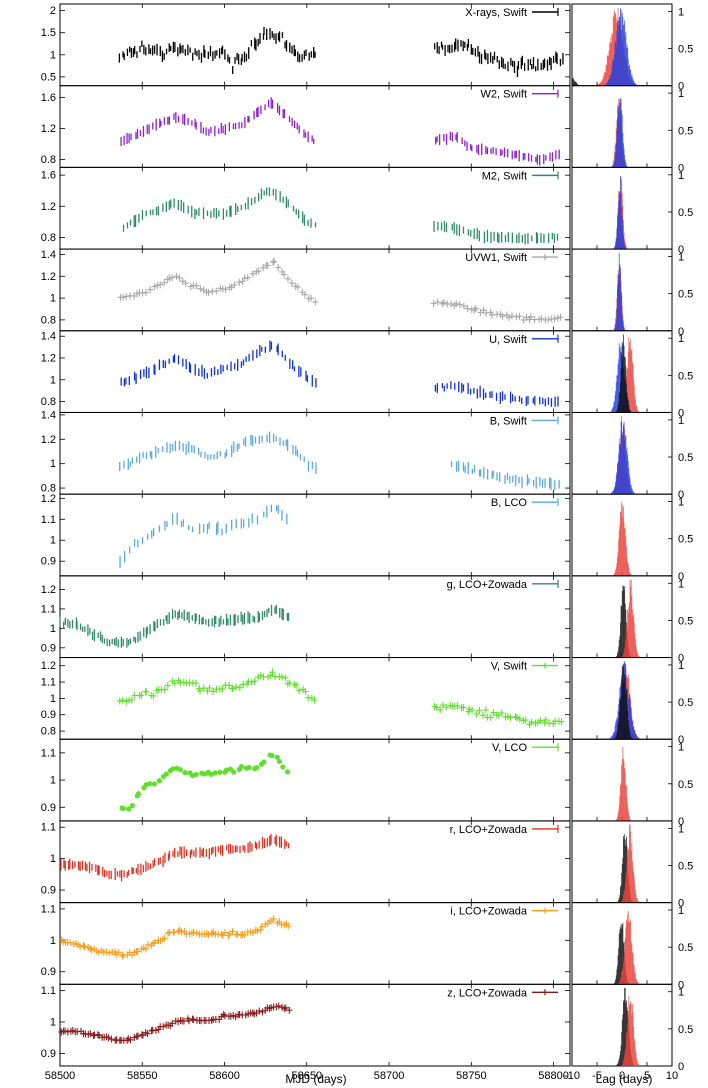 This screenshot has width=708, height=1088. What do you see at coordinates (367, 946) in the screenshot?
I see `panel-11: 0.9 1 1.1 i, LCO+Zowada 0 0.5 1` at bounding box center [367, 946].